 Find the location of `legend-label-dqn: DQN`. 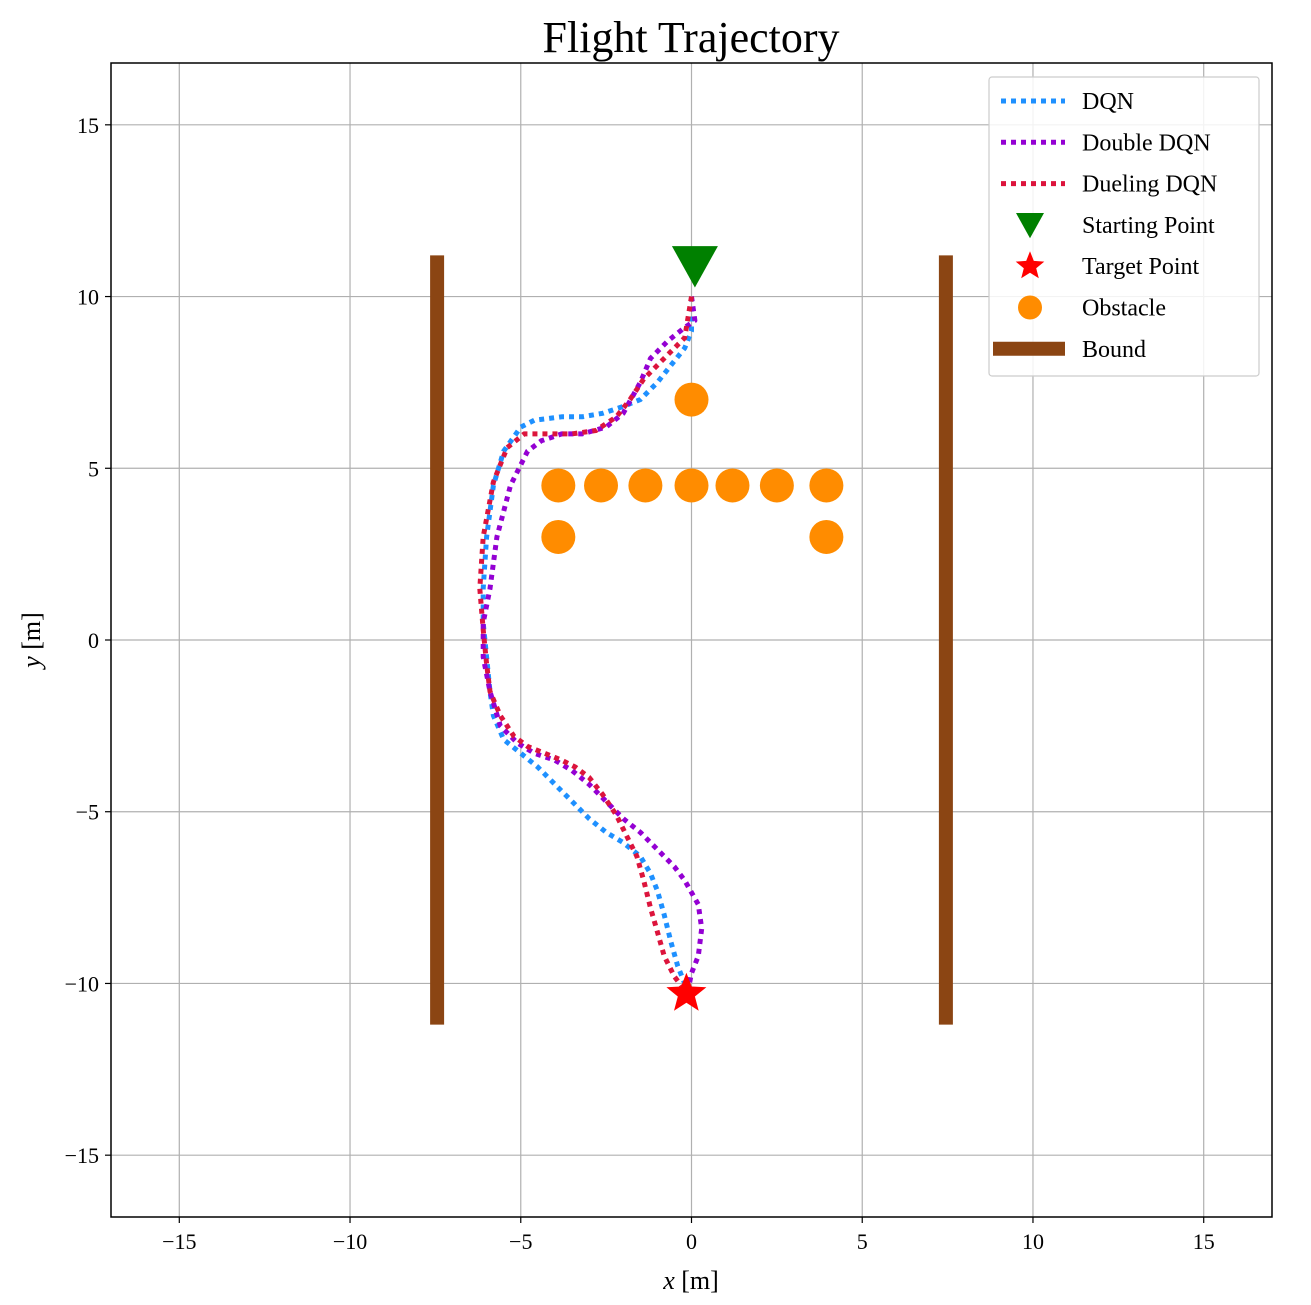

legend-label-dqn: DQN is located at coordinates (1108, 102).